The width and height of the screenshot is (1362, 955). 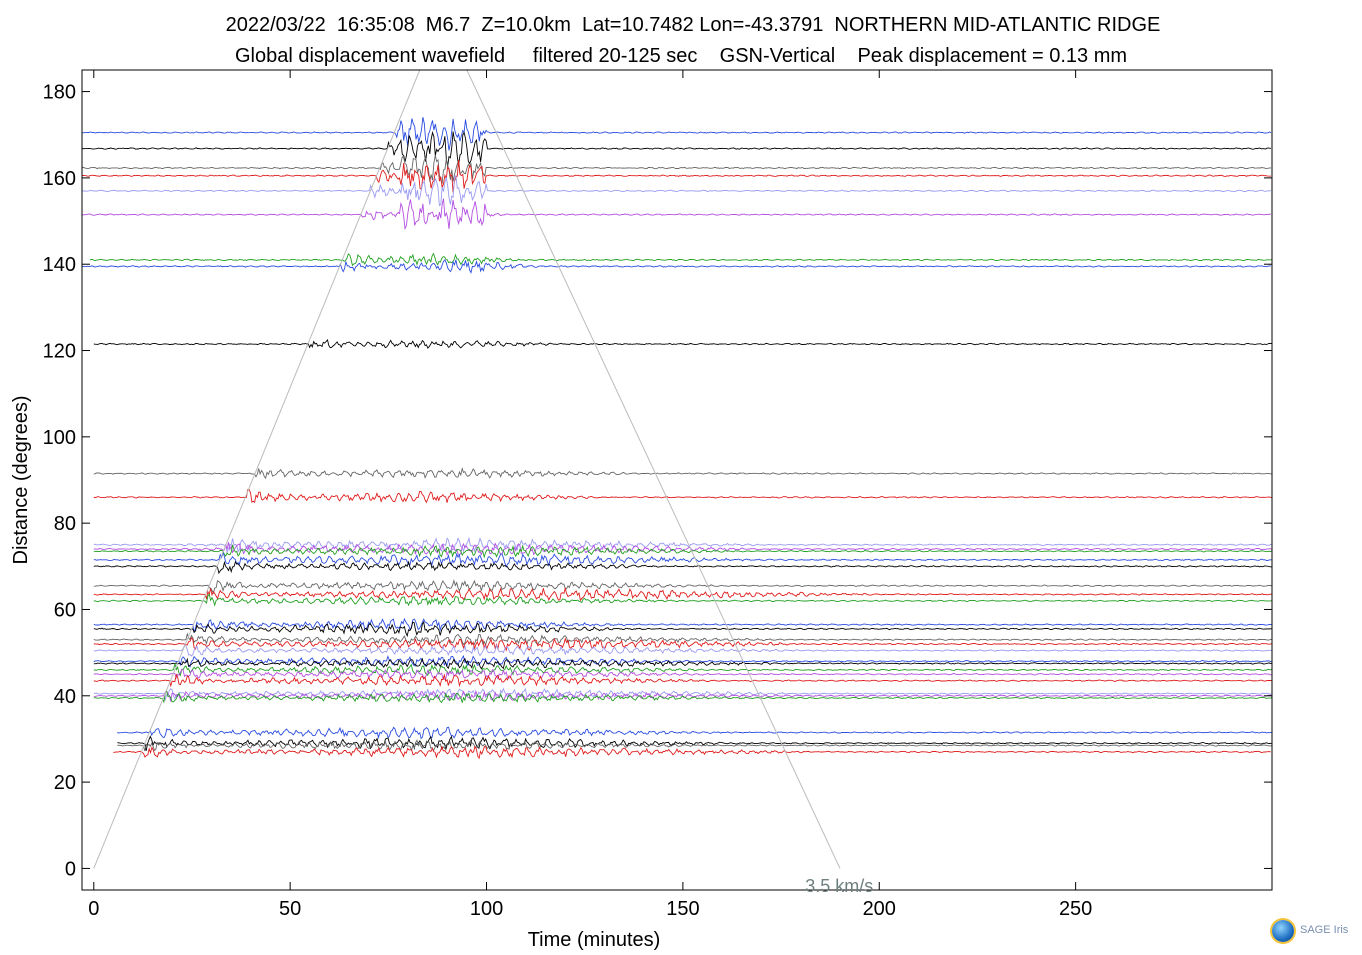 I want to click on x-tick-label: 150, so click(x=682, y=909).